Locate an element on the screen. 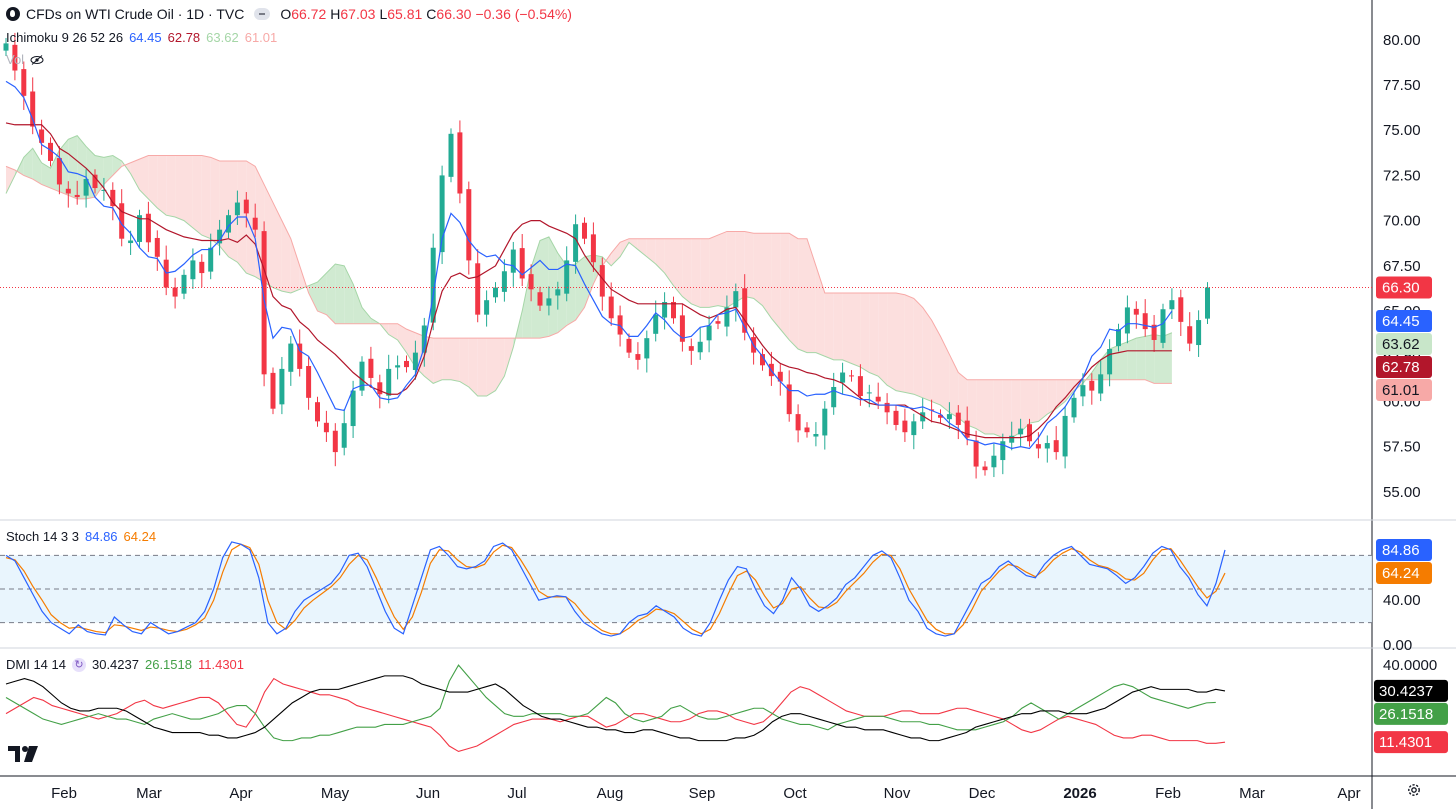 The height and width of the screenshot is (809, 1456). tradingview-logo-icon is located at coordinates (24, 754).